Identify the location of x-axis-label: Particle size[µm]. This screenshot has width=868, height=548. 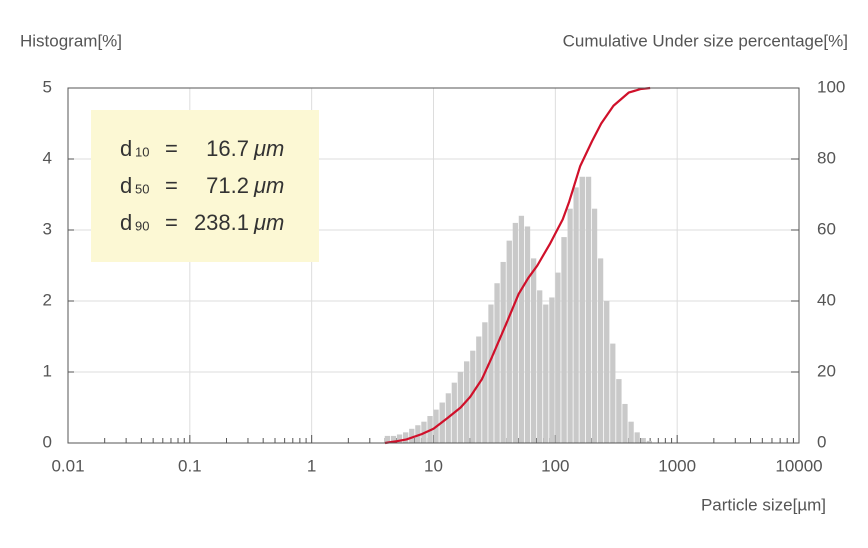
(763, 504).